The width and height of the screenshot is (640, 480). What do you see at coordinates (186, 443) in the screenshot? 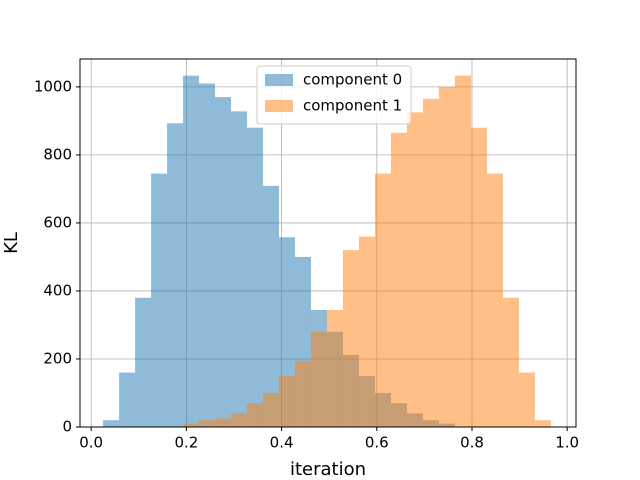
I see `x-tick-label: 0.2` at bounding box center [186, 443].